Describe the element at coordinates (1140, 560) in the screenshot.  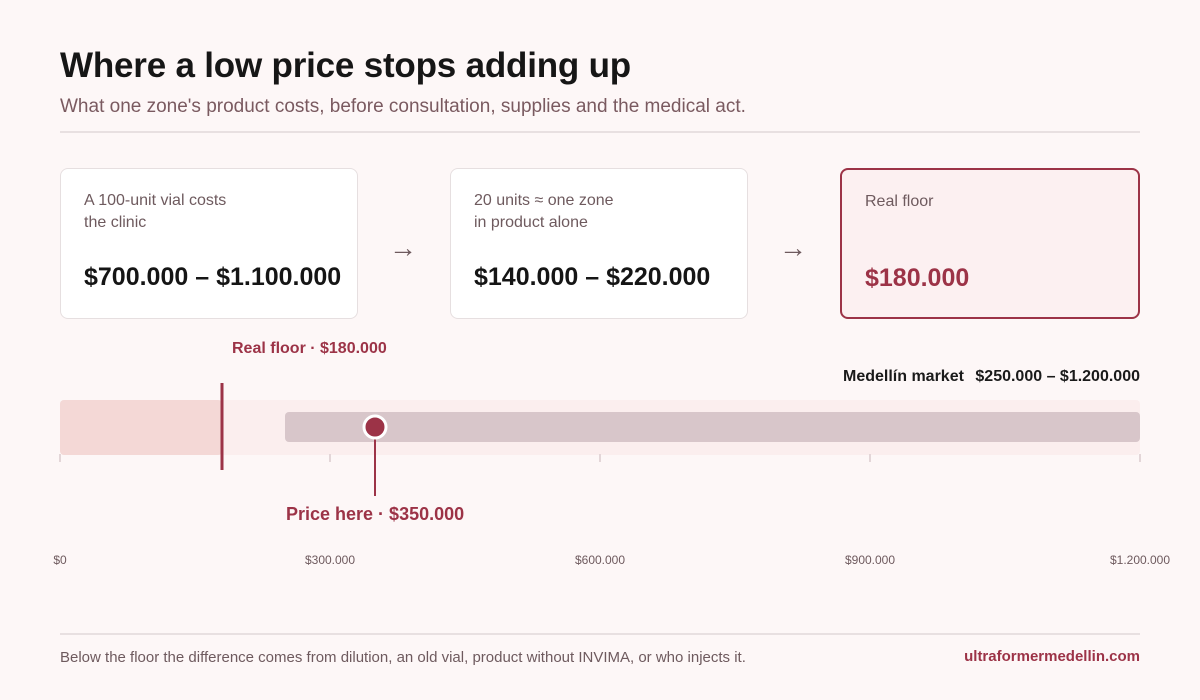
I see `axis-tick-label: $1.200.000` at that location.